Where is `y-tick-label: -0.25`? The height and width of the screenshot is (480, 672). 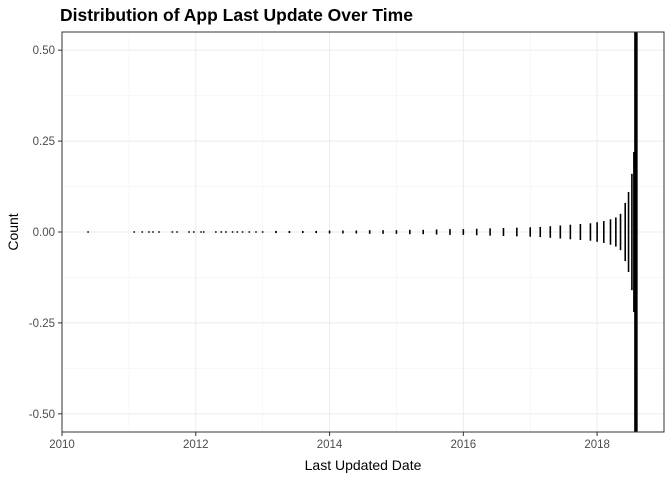
y-tick-label: -0.25 is located at coordinates (42, 324).